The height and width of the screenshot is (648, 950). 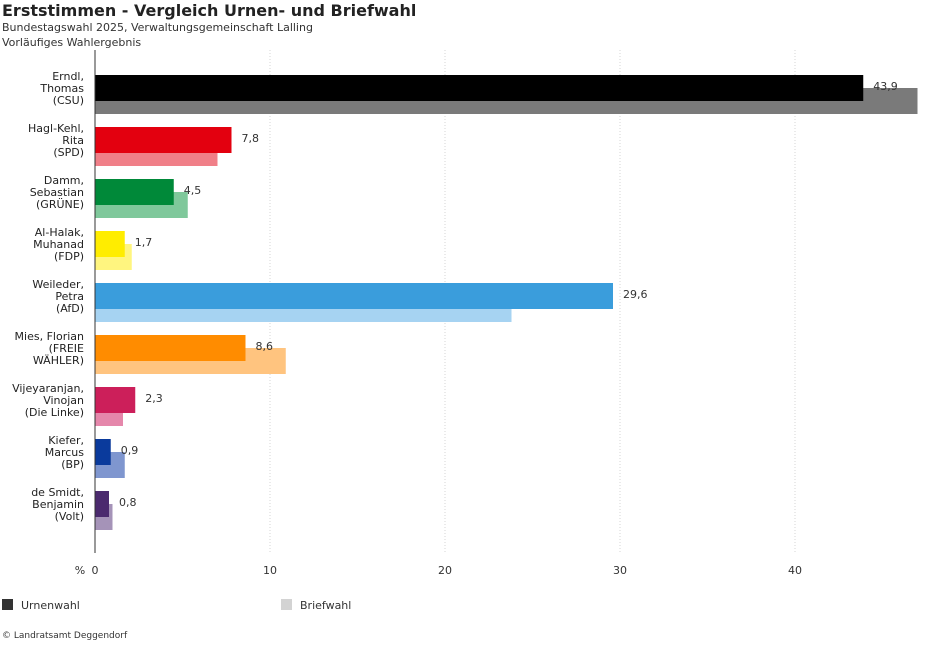 What do you see at coordinates (60, 204) in the screenshot?
I see `category-label-line: (GRÜNE)` at bounding box center [60, 204].